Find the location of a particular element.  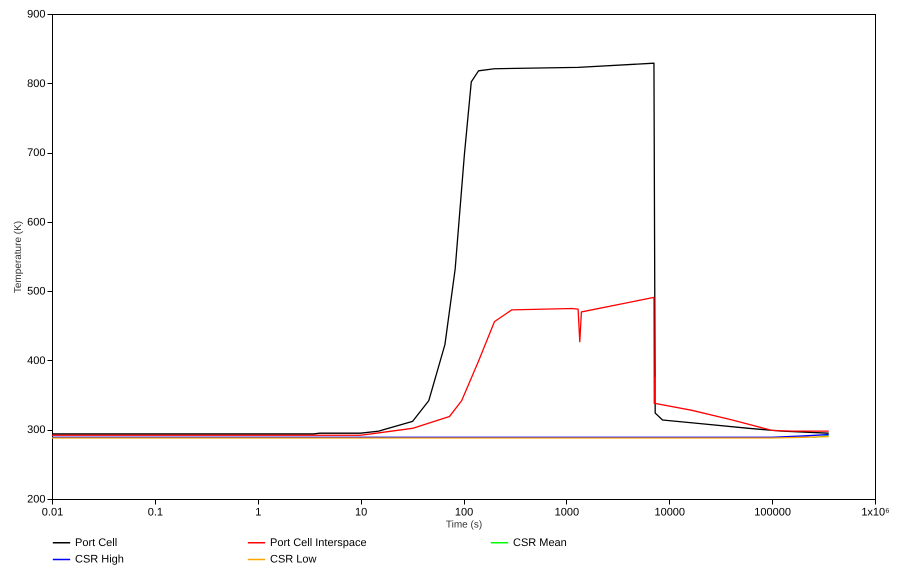

legend-label: CSR High is located at coordinates (99, 560).